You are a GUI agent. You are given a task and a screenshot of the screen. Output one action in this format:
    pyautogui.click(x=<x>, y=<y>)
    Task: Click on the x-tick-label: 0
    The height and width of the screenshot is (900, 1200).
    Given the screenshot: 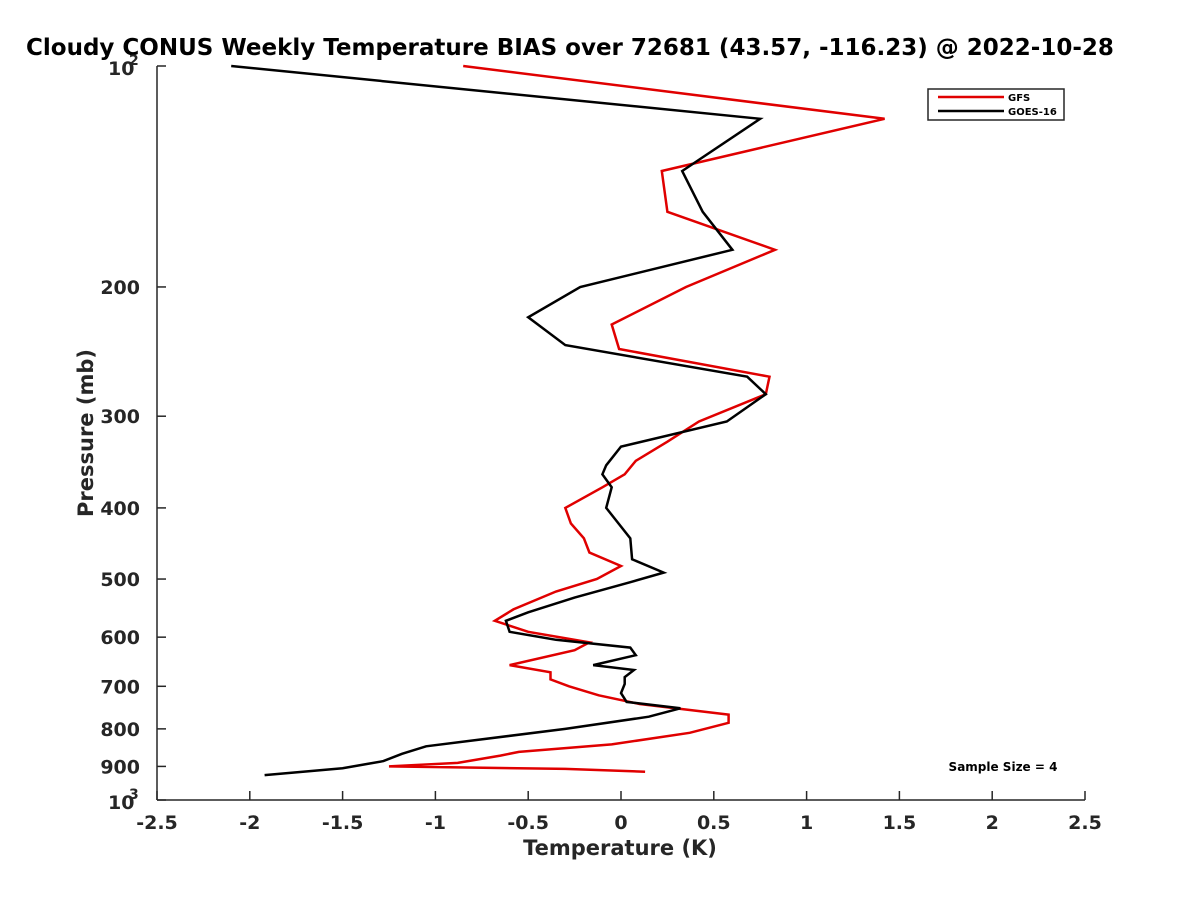 What is the action you would take?
    pyautogui.click(x=620, y=823)
    